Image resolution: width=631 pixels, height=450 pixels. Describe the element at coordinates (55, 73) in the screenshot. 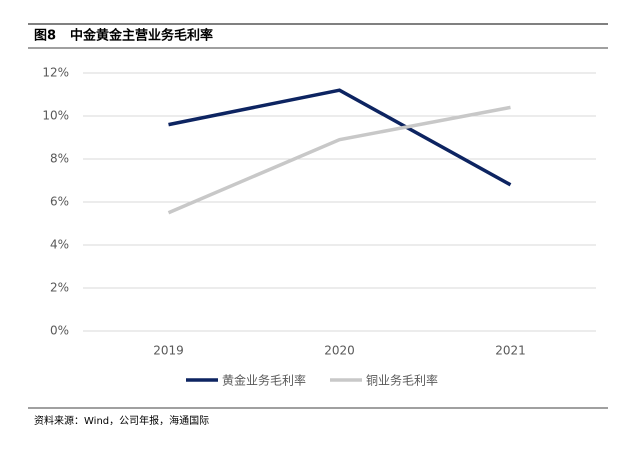

I see `y-tick-label: 12%` at that location.